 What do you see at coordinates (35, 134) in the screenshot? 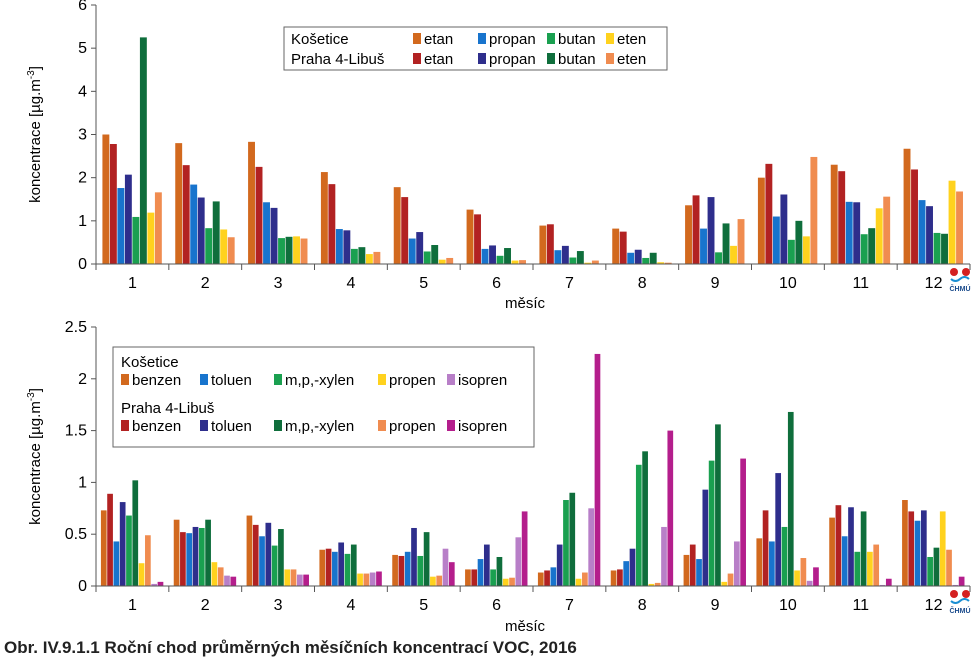
I see `y-axis-label: koncentrace [µg.m-3]` at bounding box center [35, 134].